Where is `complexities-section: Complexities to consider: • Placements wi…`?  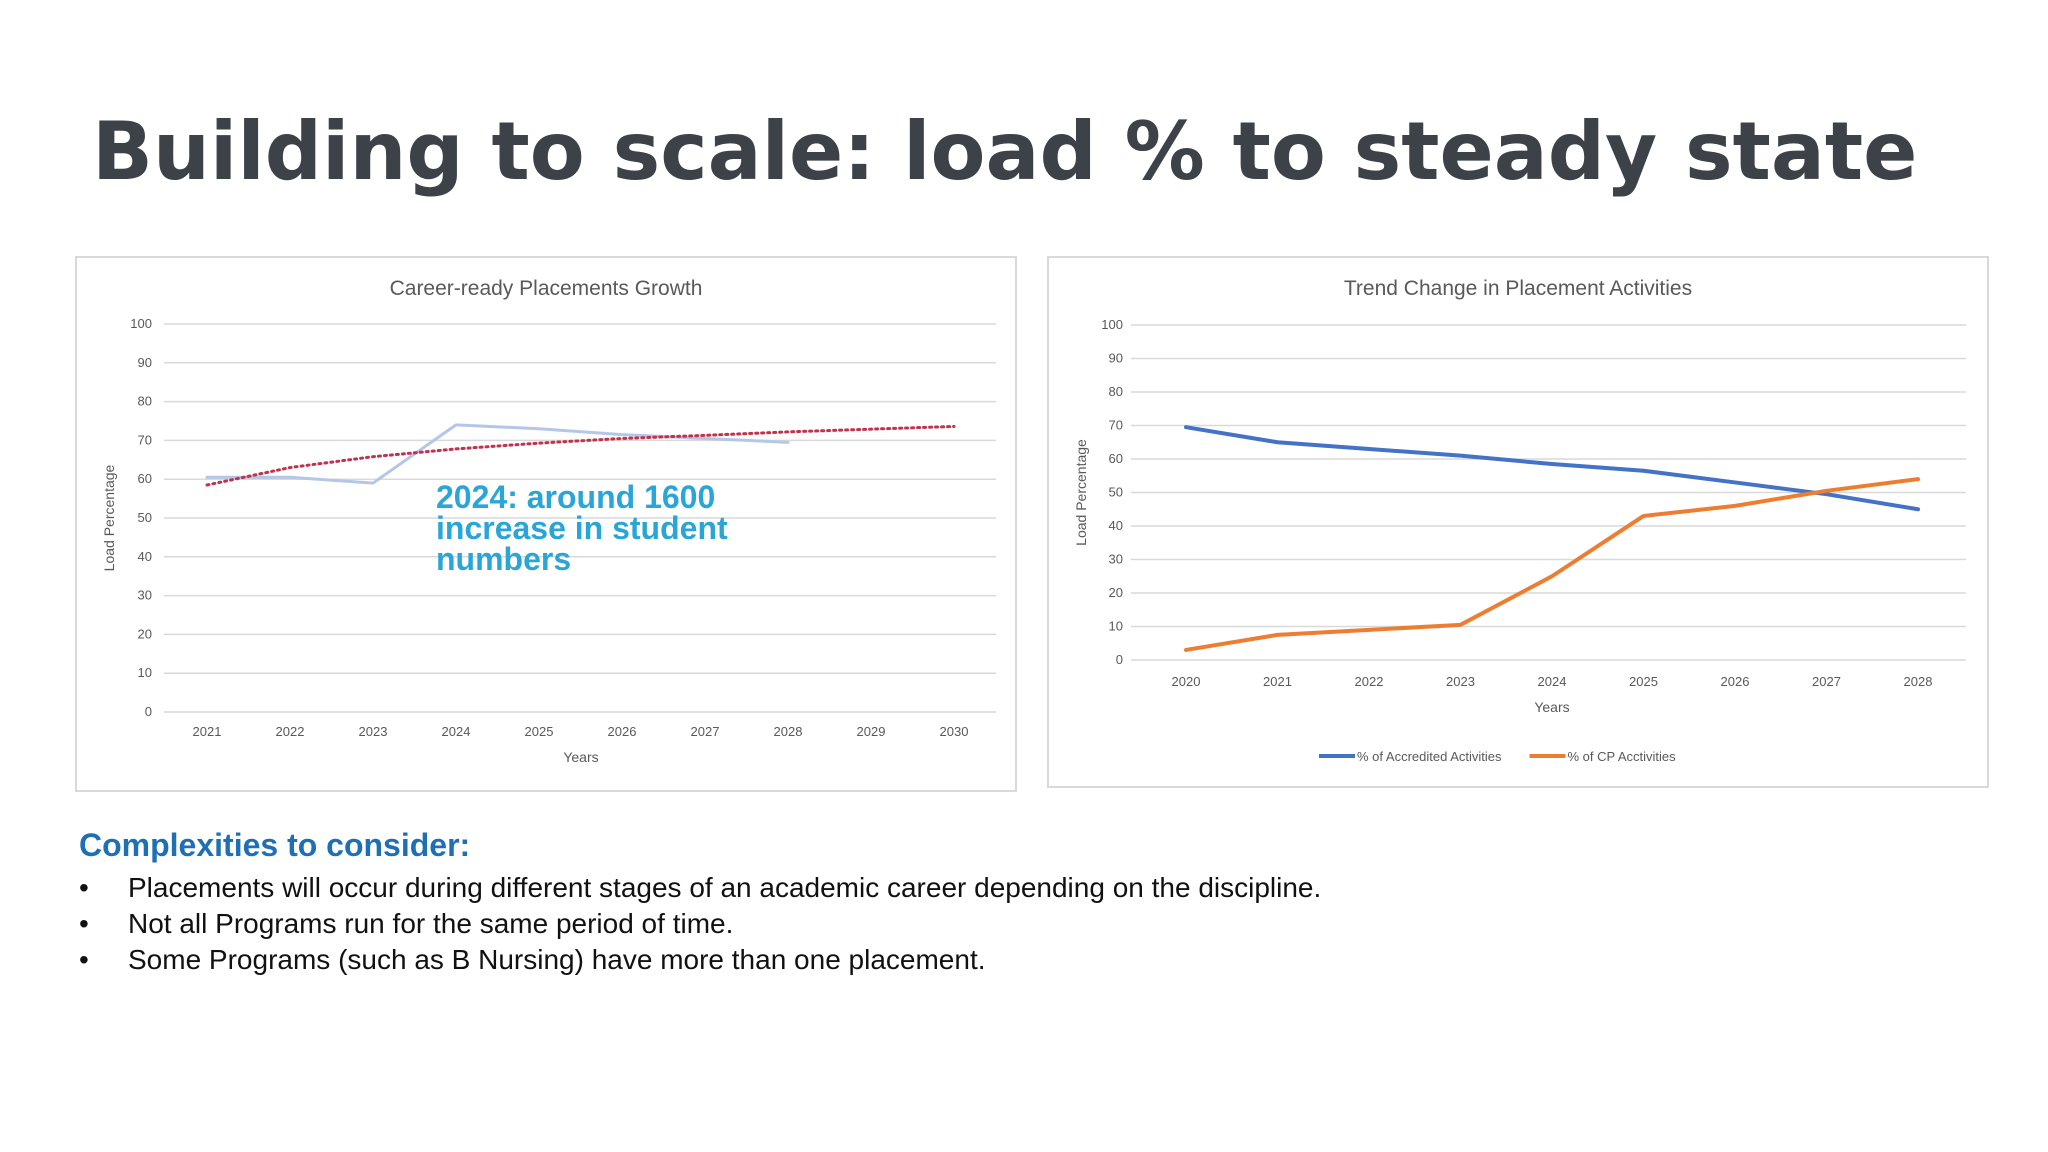
complexities-section: Complexities to consider: • Placements wi… is located at coordinates (1029, 902).